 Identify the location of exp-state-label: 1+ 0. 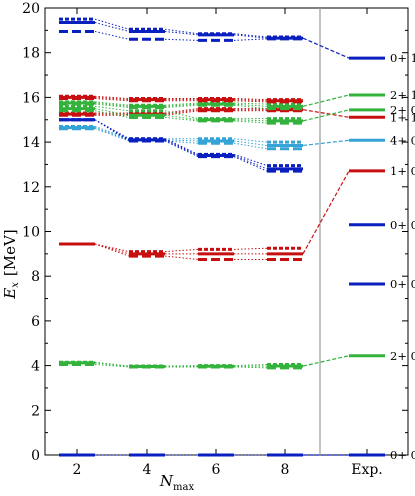
(402, 171).